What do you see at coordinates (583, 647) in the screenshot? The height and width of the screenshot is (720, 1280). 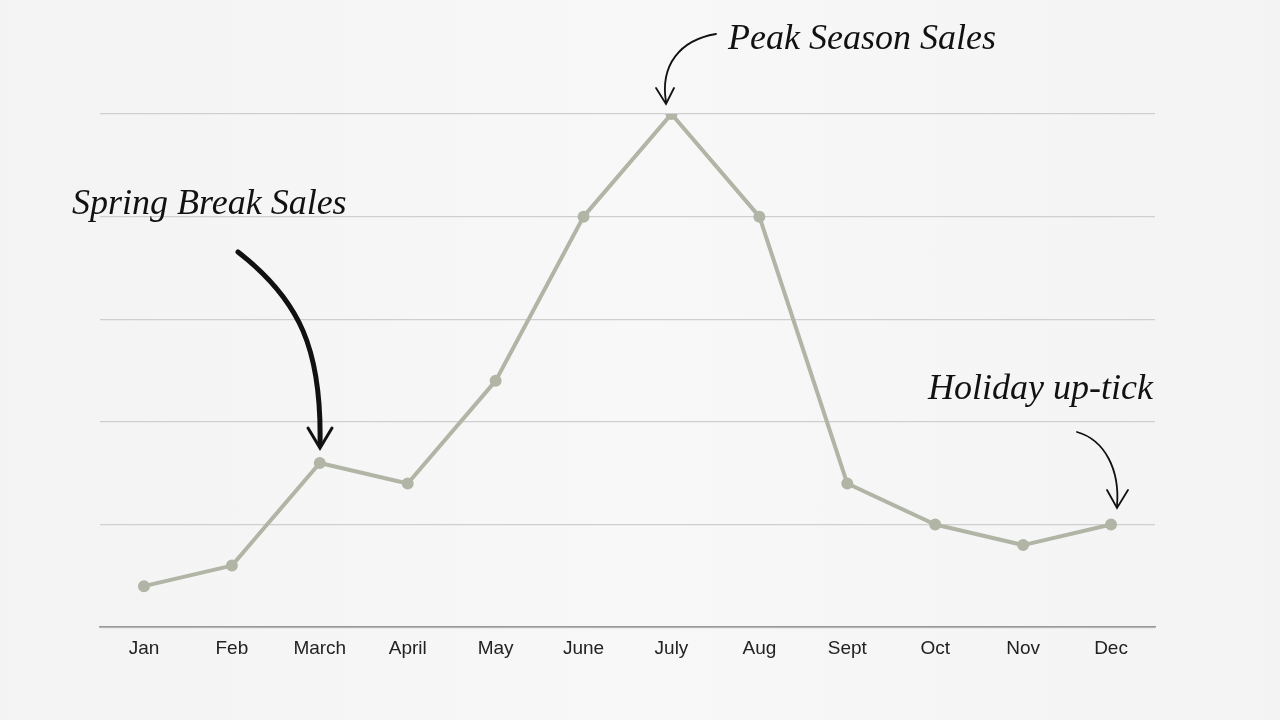 I see `x-tick-label: June` at bounding box center [583, 647].